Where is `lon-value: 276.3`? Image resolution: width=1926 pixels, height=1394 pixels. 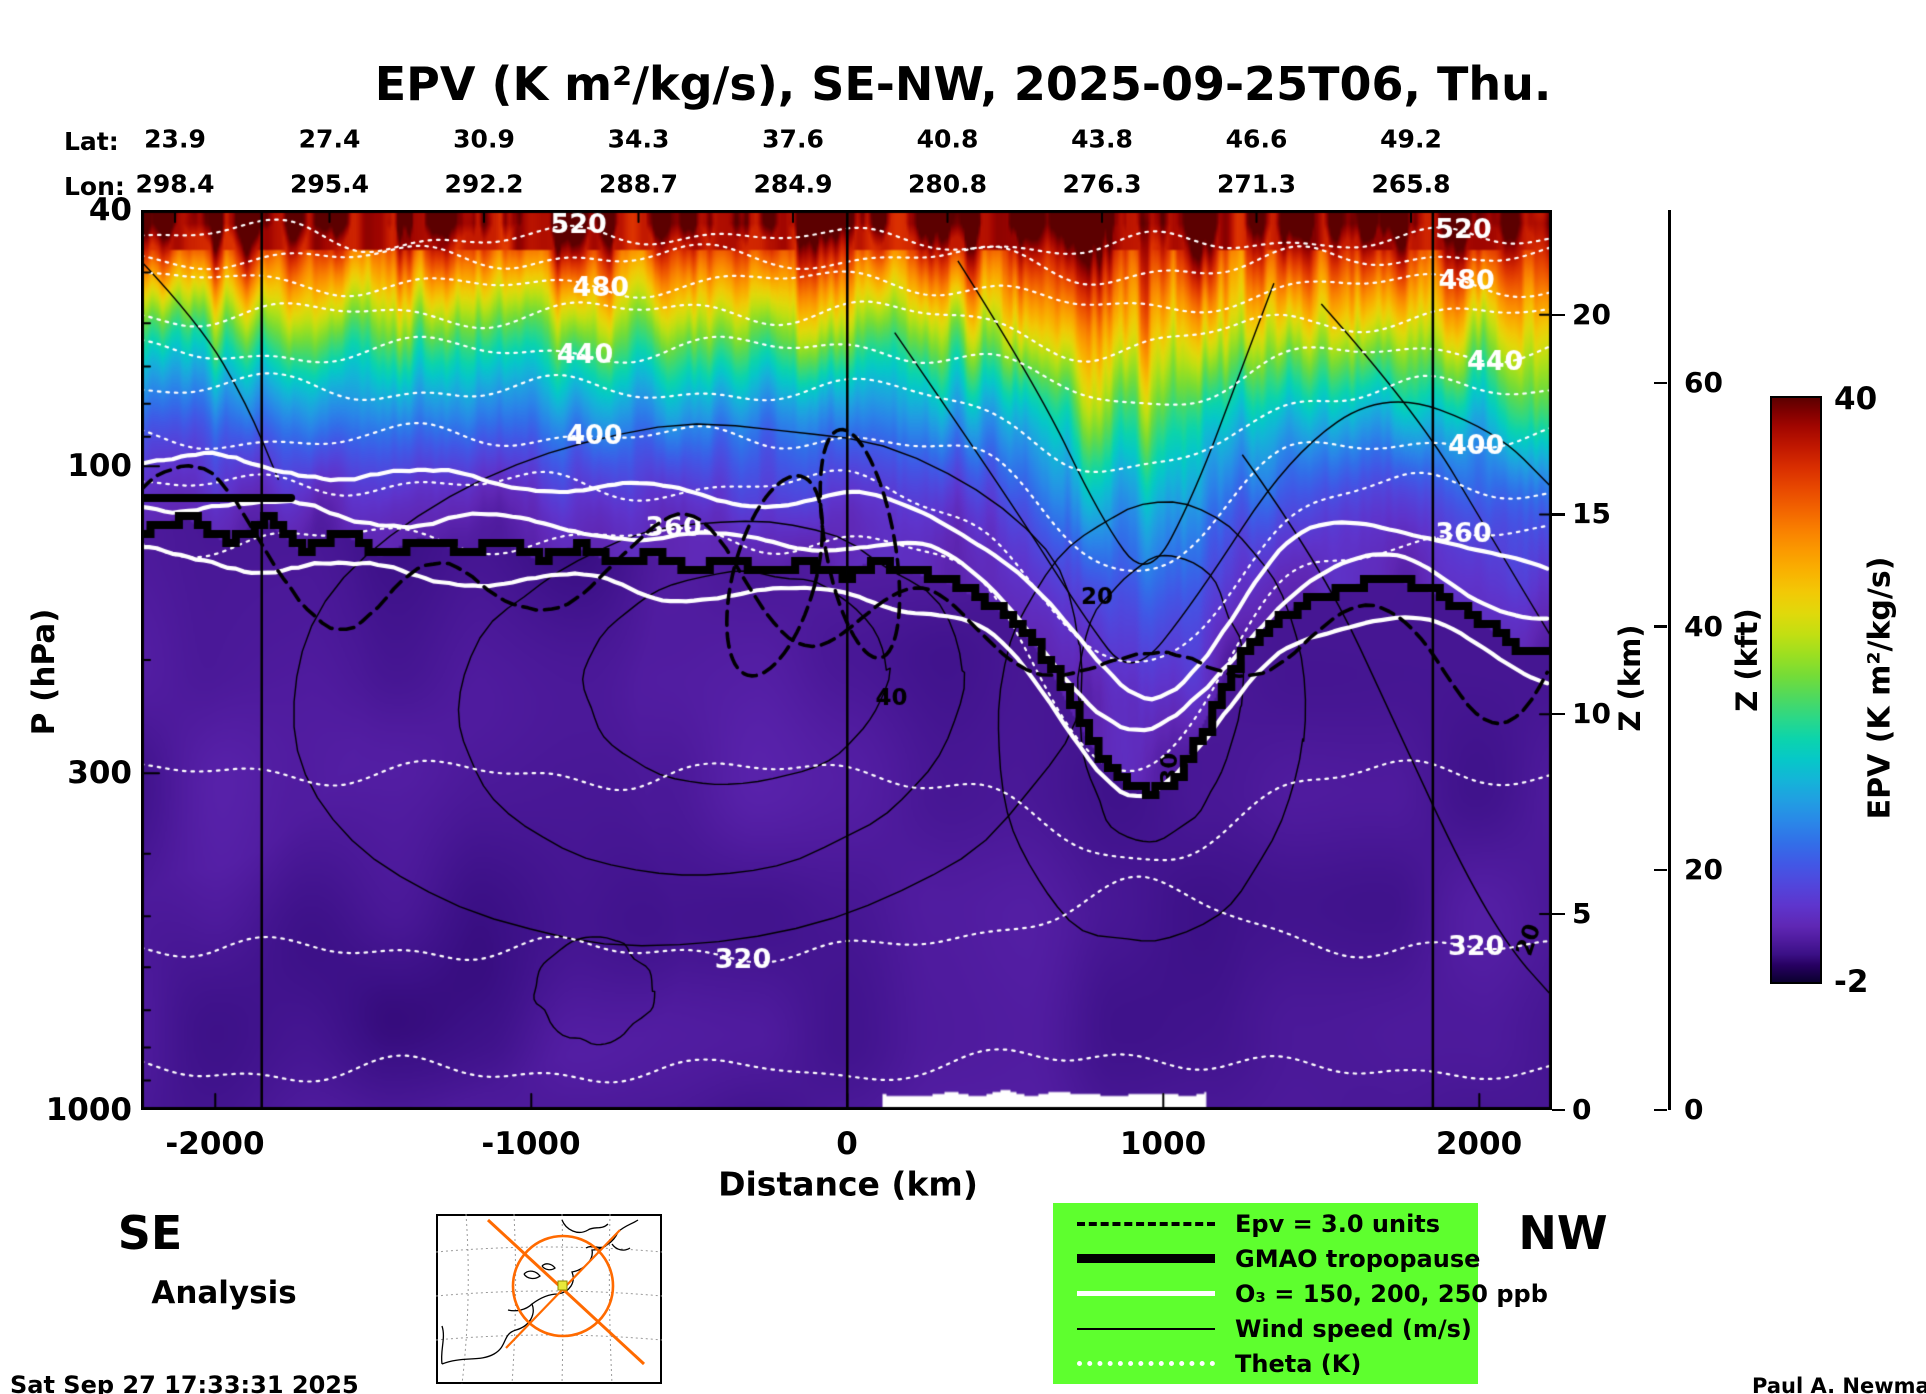
lon-value: 276.3 is located at coordinates (1102, 184).